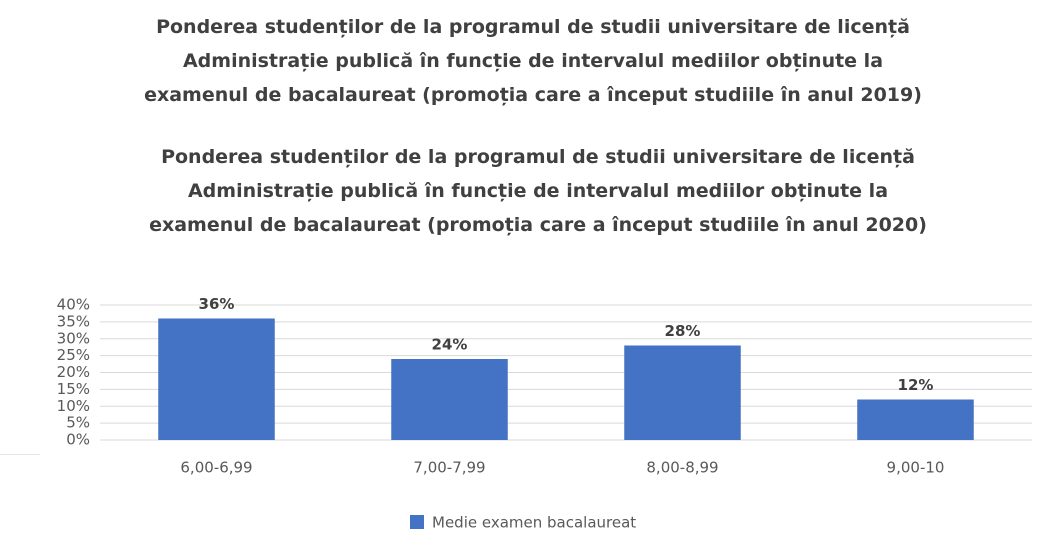 The height and width of the screenshot is (557, 1045). What do you see at coordinates (78, 440) in the screenshot?
I see `y-tick-label: 0%` at bounding box center [78, 440].